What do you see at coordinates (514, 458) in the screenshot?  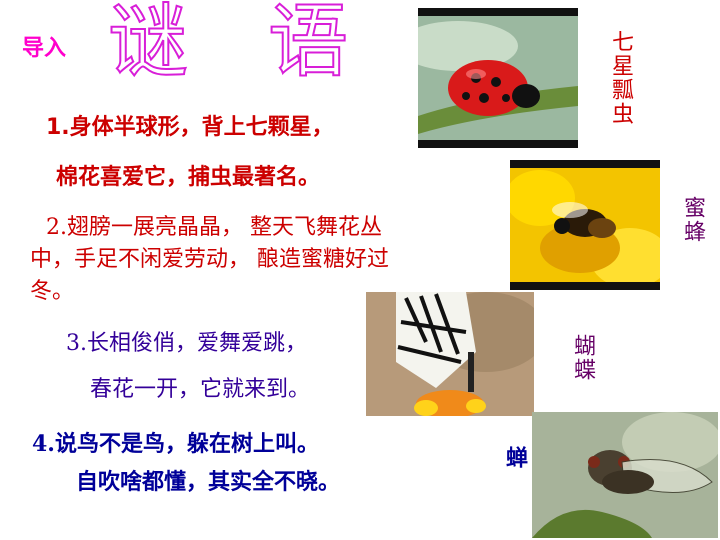 I see `answer-cicada-label: 蝉` at bounding box center [514, 458].